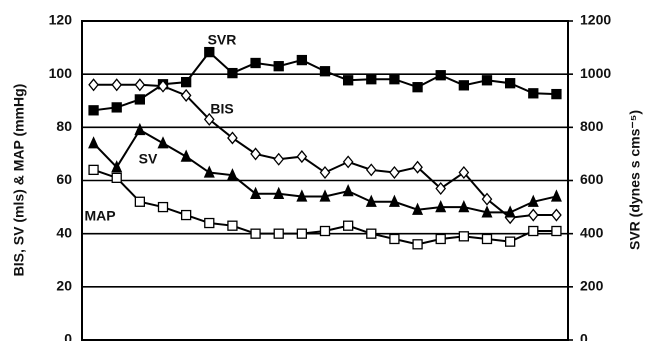 Image resolution: width=651 pixels, height=341 pixels. I want to click on y2-tick-label: 200, so click(592, 286).